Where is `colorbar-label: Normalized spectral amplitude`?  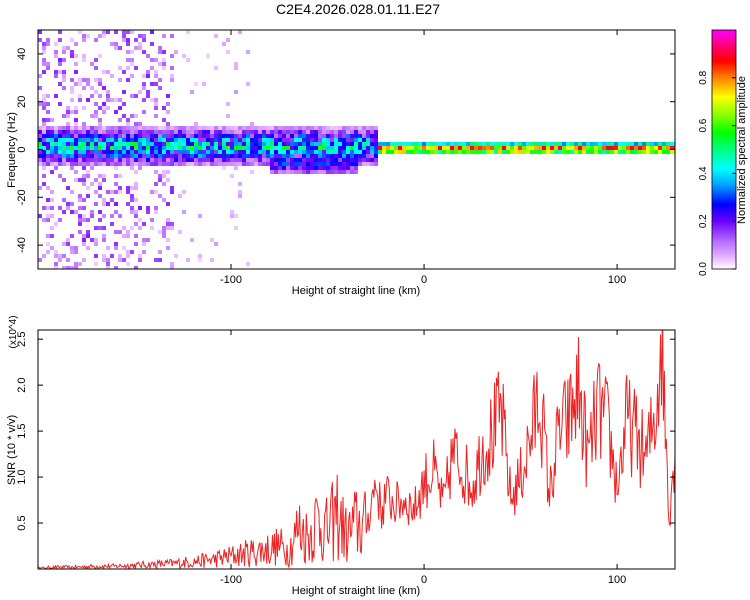
colorbar-label: Normalized spectral amplitude is located at coordinates (742, 150).